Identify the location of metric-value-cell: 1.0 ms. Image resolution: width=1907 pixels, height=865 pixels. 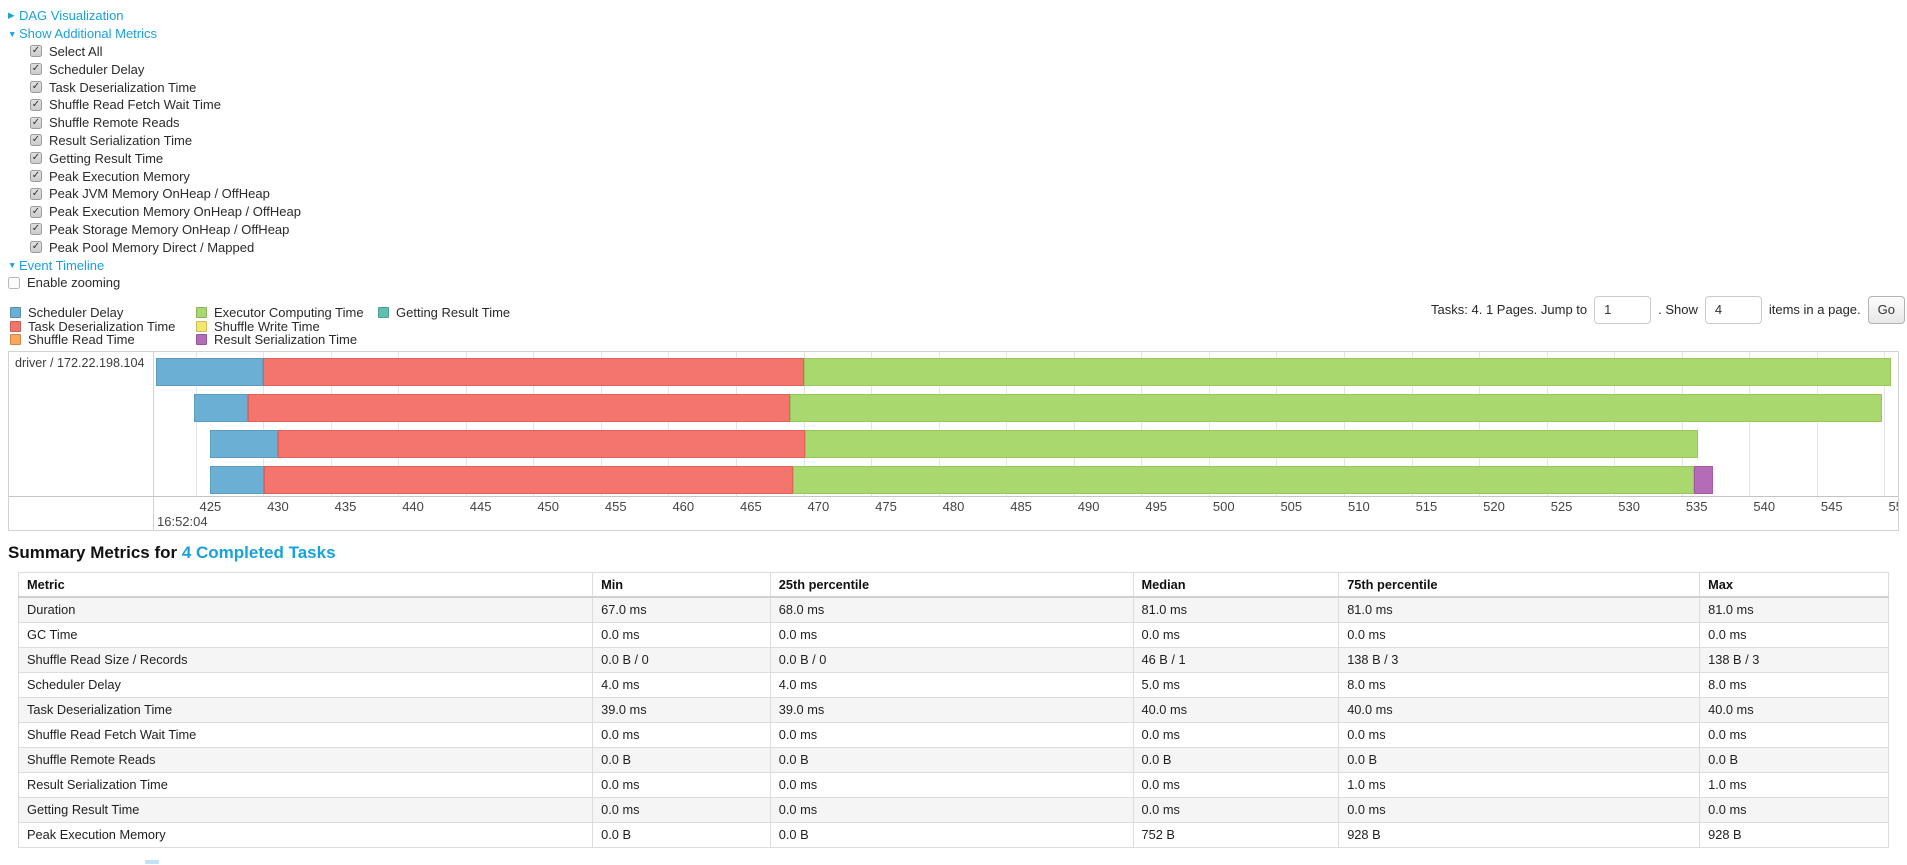
(1519, 784).